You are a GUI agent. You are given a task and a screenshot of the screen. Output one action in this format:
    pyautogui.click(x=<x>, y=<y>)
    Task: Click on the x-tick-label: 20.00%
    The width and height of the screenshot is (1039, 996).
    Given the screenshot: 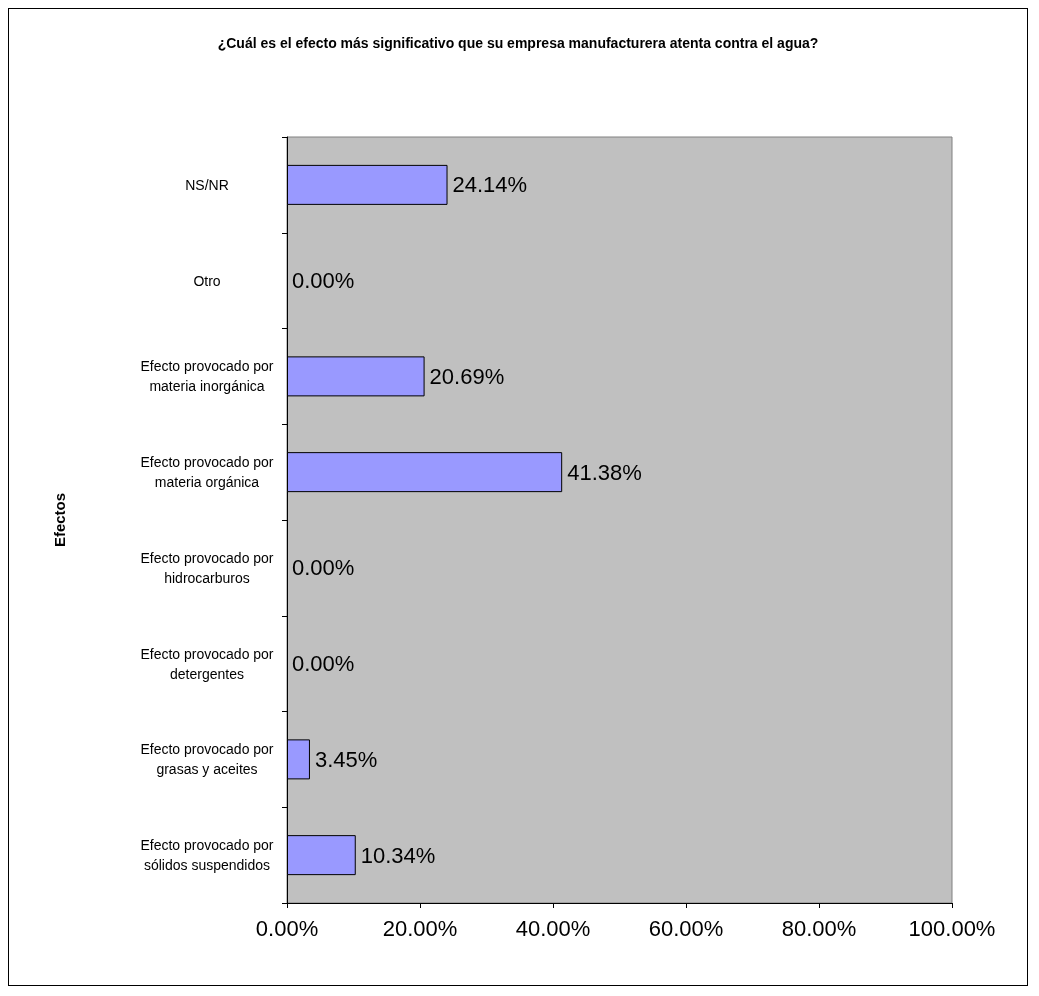 What is the action you would take?
    pyautogui.click(x=420, y=928)
    